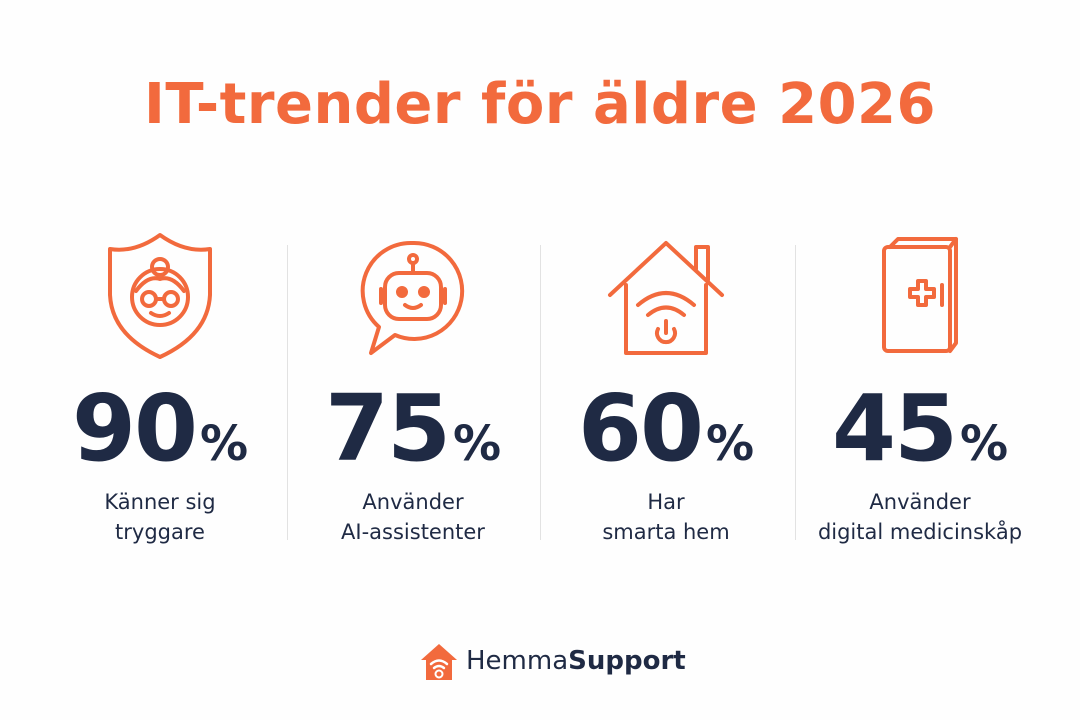 The image size is (1080, 720). Describe the element at coordinates (640, 428) in the screenshot. I see `stat-number: 60` at that location.